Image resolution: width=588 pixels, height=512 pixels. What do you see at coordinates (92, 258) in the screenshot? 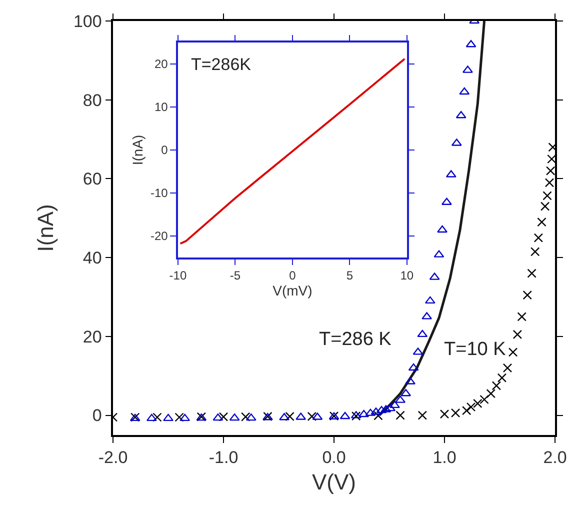
I see `y-tick-label: 40` at bounding box center [92, 258].